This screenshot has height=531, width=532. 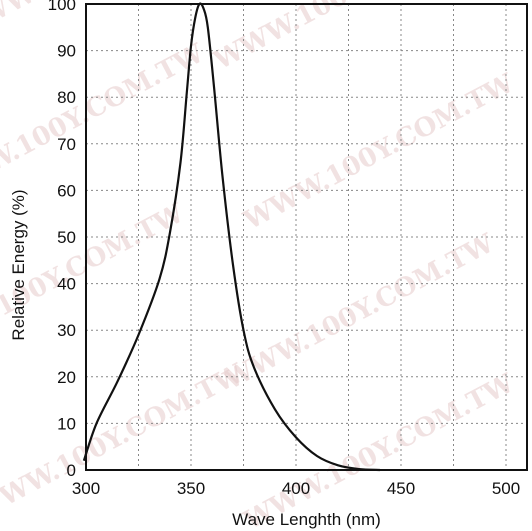 I want to click on y-tick-label: 80, so click(x=66, y=97).